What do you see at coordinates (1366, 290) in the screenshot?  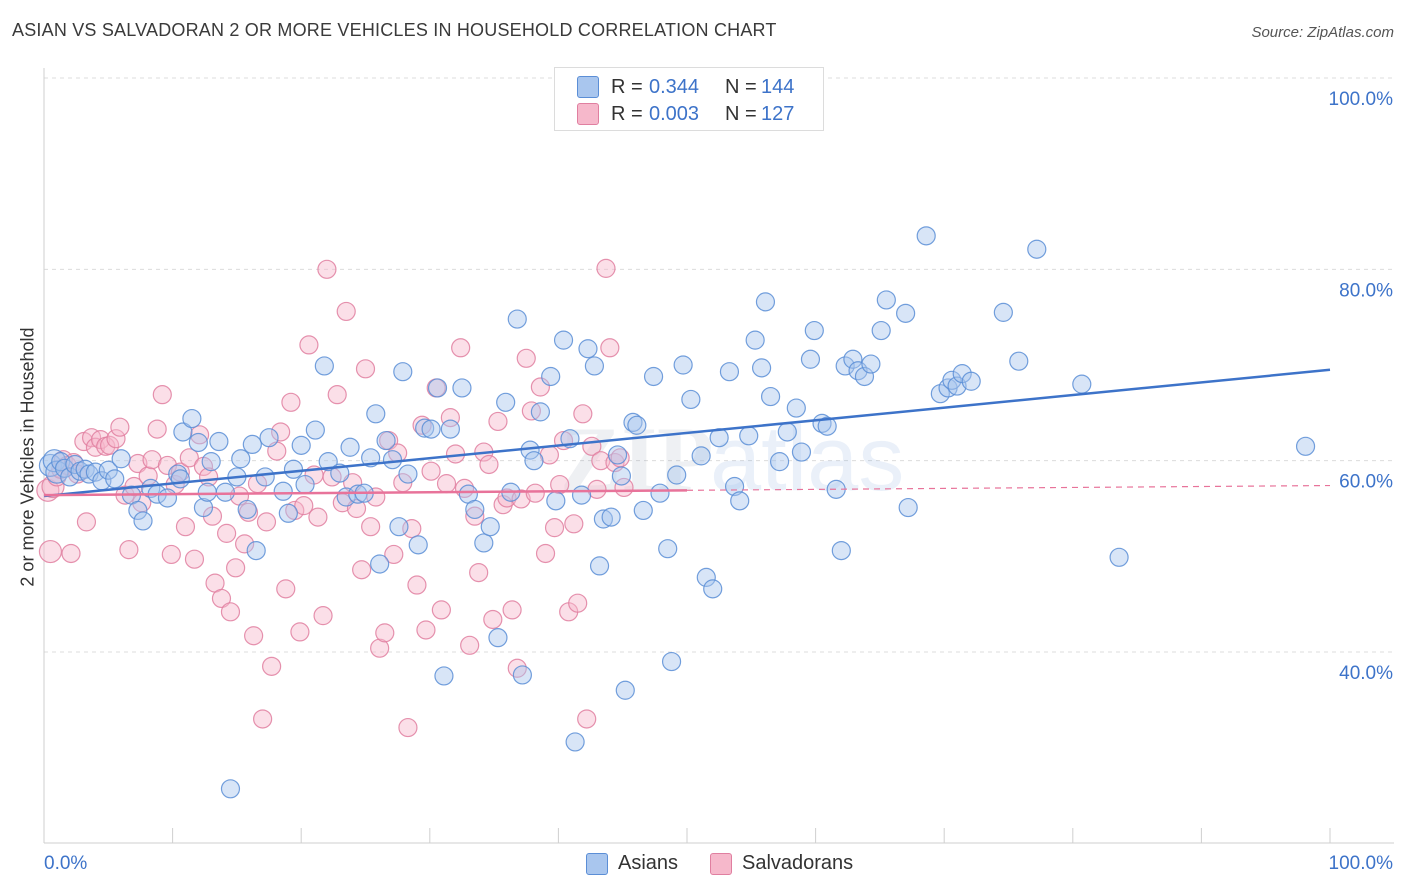 I see `y-tick-label: 80.0%` at bounding box center [1366, 290].